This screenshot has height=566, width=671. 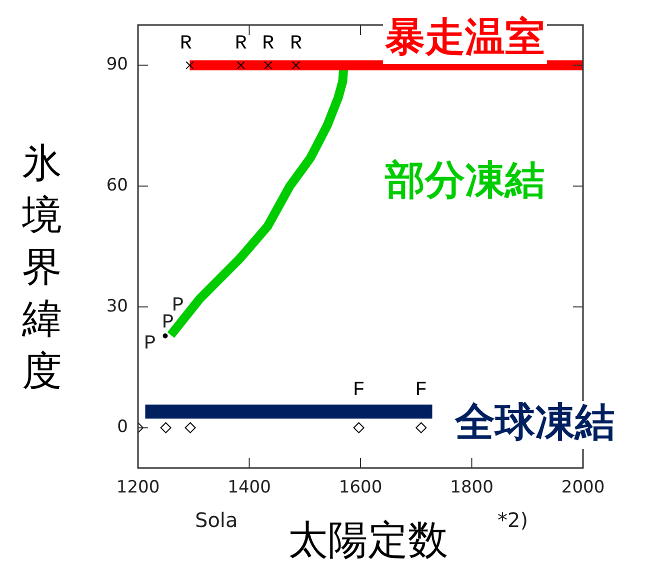 I want to click on x-tick-label: 1800, so click(x=472, y=488).